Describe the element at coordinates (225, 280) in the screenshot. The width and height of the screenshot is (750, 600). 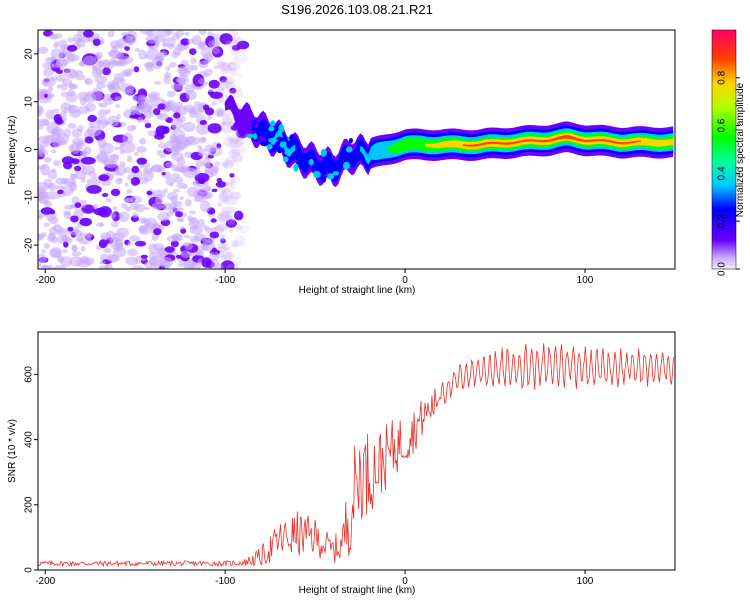
I see `spectrogram-x-tick-label: -100` at that location.